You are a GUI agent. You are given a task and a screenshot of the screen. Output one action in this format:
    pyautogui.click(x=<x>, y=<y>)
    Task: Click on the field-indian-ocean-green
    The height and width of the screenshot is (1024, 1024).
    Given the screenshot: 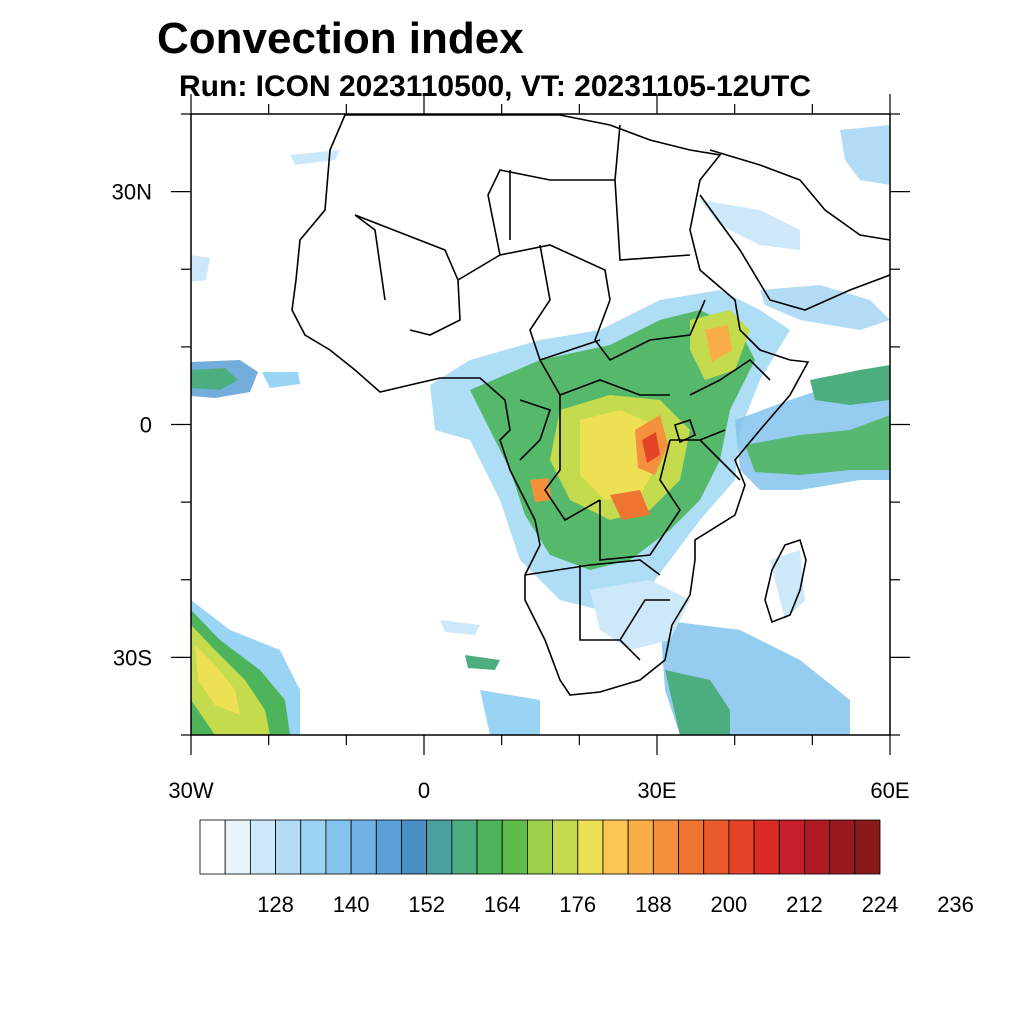 What is the action you would take?
    pyautogui.click(x=817, y=445)
    